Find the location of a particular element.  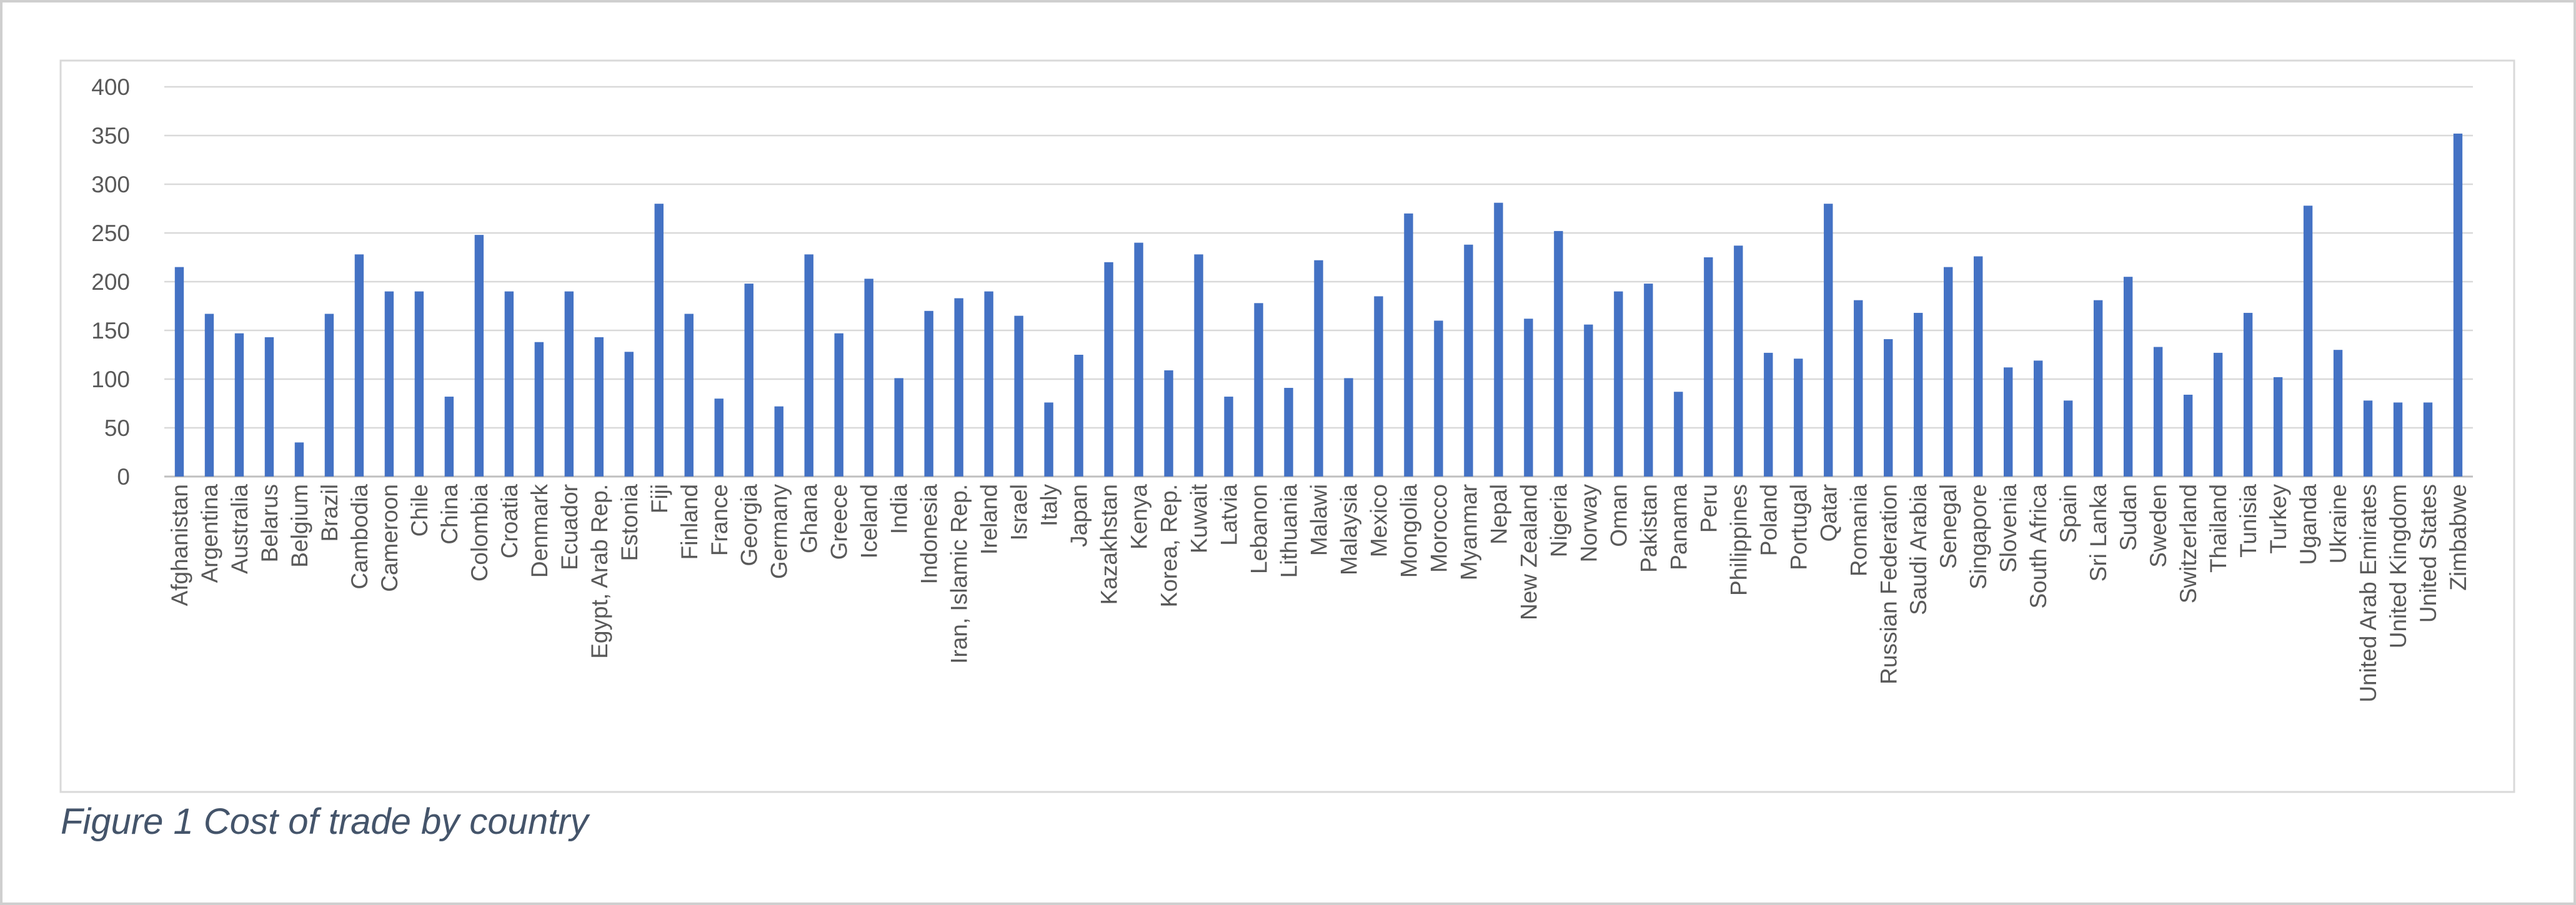

x-tick-label: Belarus is located at coordinates (269, 523).